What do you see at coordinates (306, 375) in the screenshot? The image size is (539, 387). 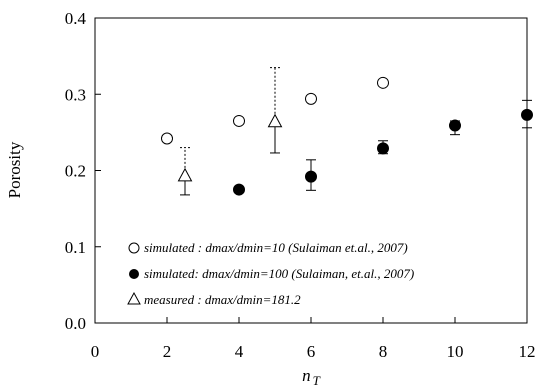 I see `x-axis-label-main: n` at bounding box center [306, 375].